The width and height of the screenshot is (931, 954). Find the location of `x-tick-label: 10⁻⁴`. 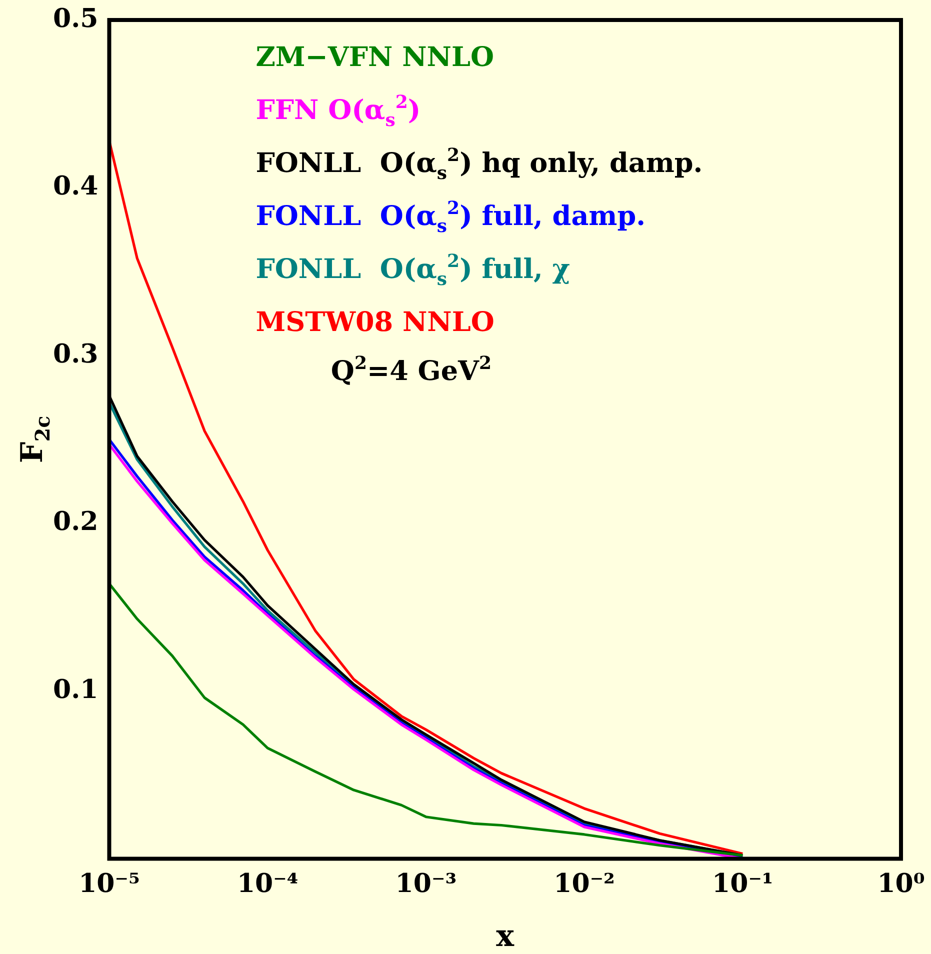

x-tick-label: 10⁻⁴ is located at coordinates (267, 884).